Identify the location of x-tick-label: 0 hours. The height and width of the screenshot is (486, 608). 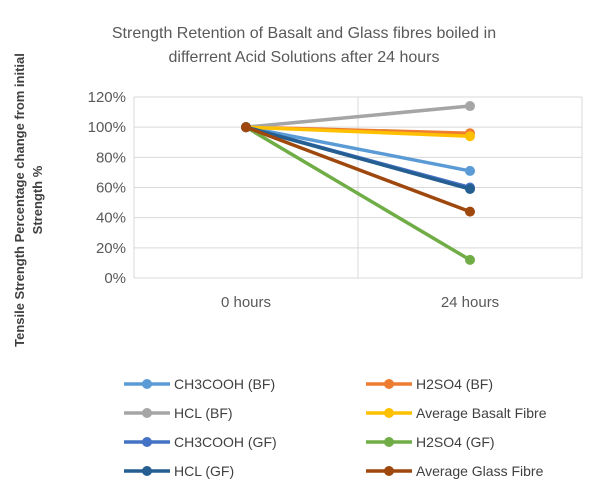
(246, 302).